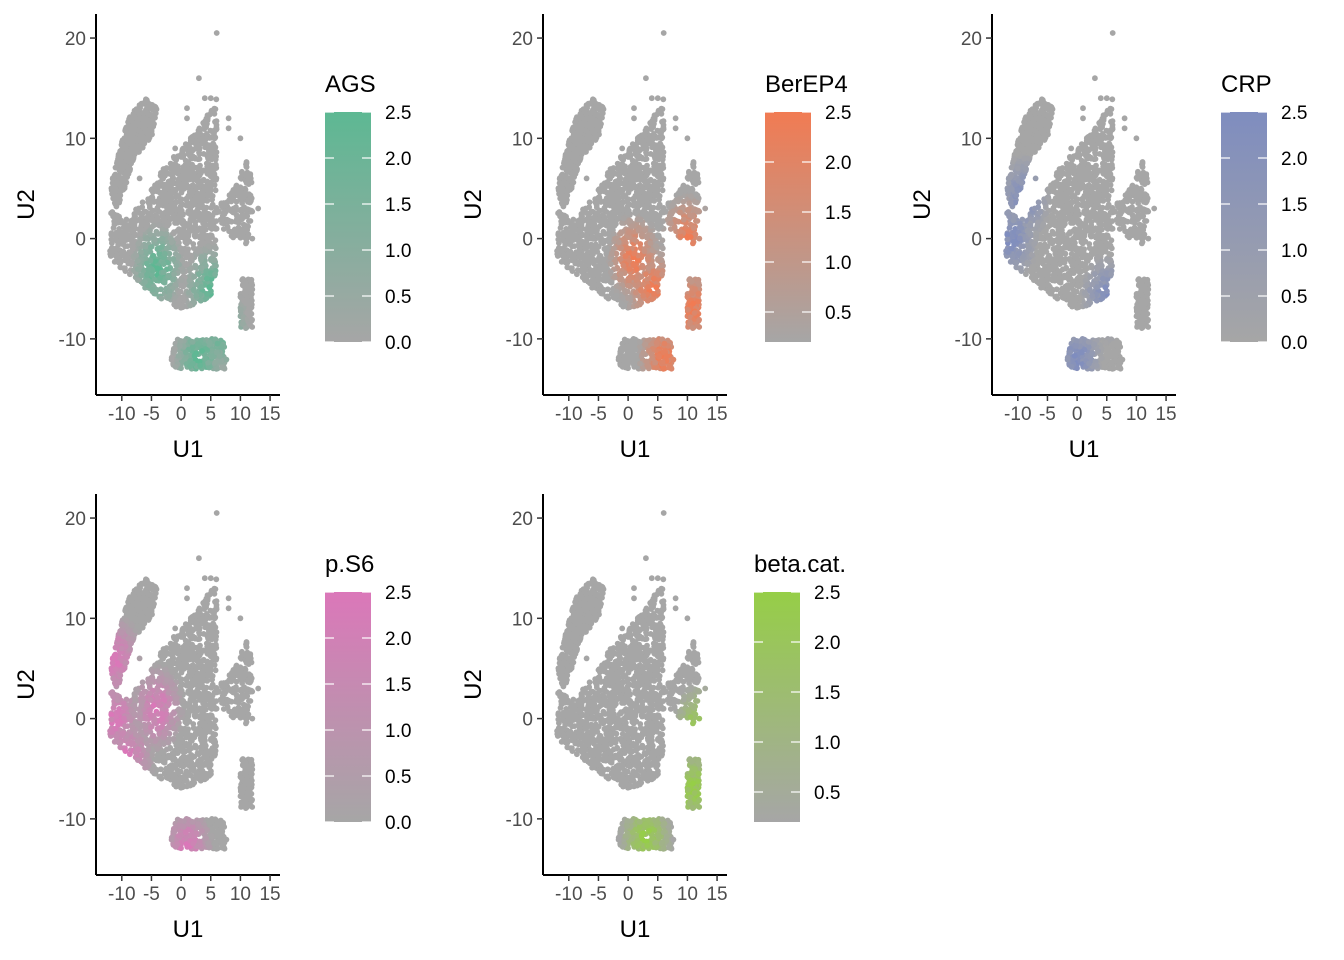 This screenshot has height=960, width=1344. What do you see at coordinates (635, 449) in the screenshot?
I see `x-axis-title: U1` at bounding box center [635, 449].